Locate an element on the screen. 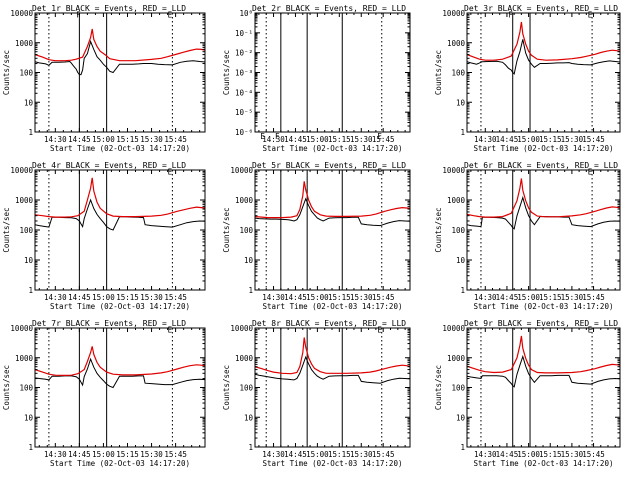 Image resolution: width=640 pixels, height=480 pixels. panel-title: Det 7r BLACK = Events, RED = LLD is located at coordinates (109, 323).